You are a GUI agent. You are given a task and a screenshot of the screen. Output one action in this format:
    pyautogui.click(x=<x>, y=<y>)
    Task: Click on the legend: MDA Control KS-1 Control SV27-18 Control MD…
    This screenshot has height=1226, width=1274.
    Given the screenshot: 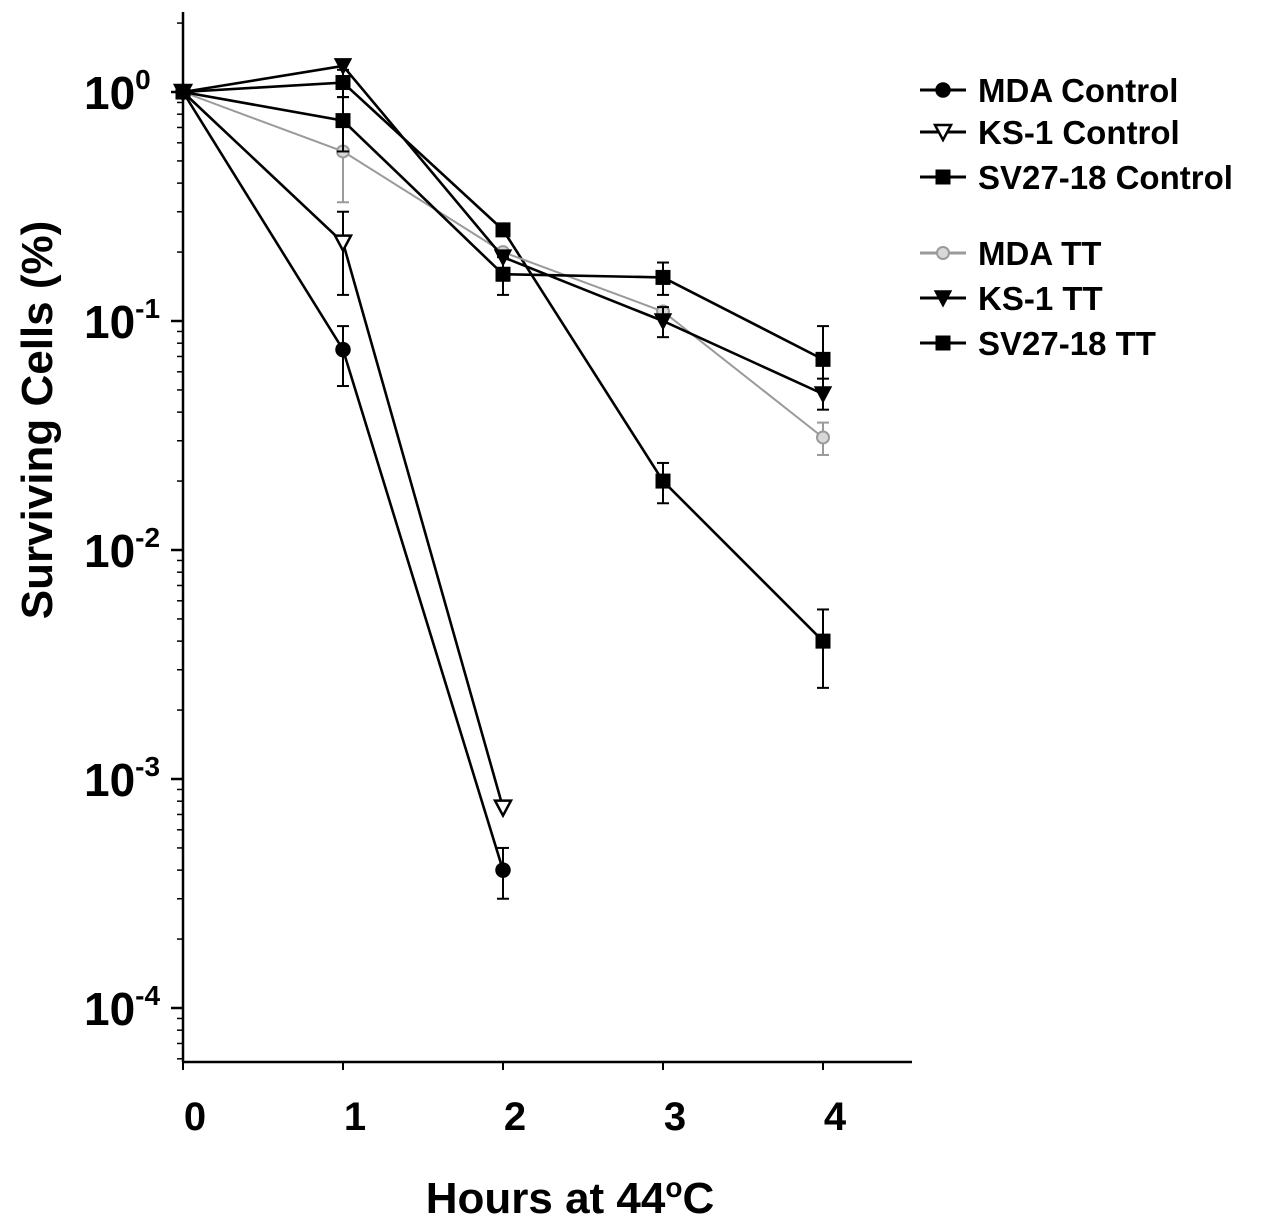 What is the action you would take?
    pyautogui.click(x=1076, y=217)
    